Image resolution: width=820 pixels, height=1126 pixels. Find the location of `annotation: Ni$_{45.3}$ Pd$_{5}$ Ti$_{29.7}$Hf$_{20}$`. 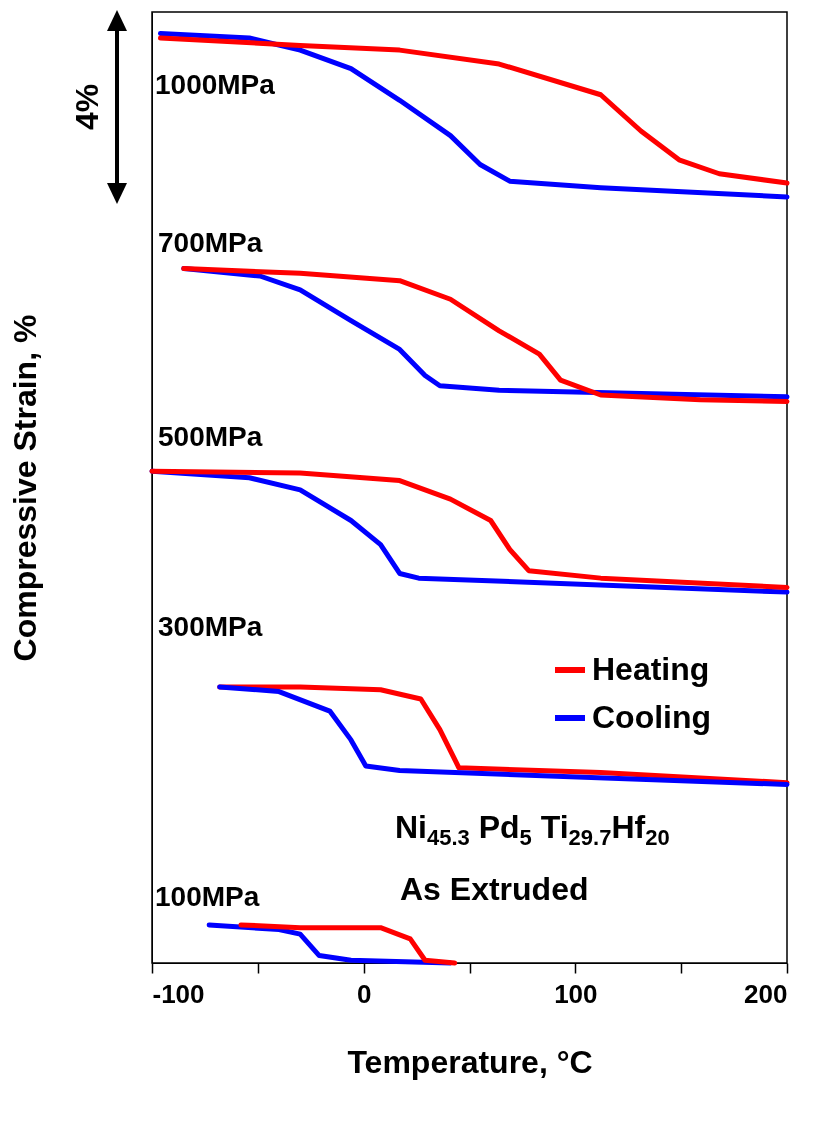

annotation: Ni$_{45.3}$ Pd$_{5}$ Ti$_{29.7}$Hf$_{20}$ is located at coordinates (532, 830).